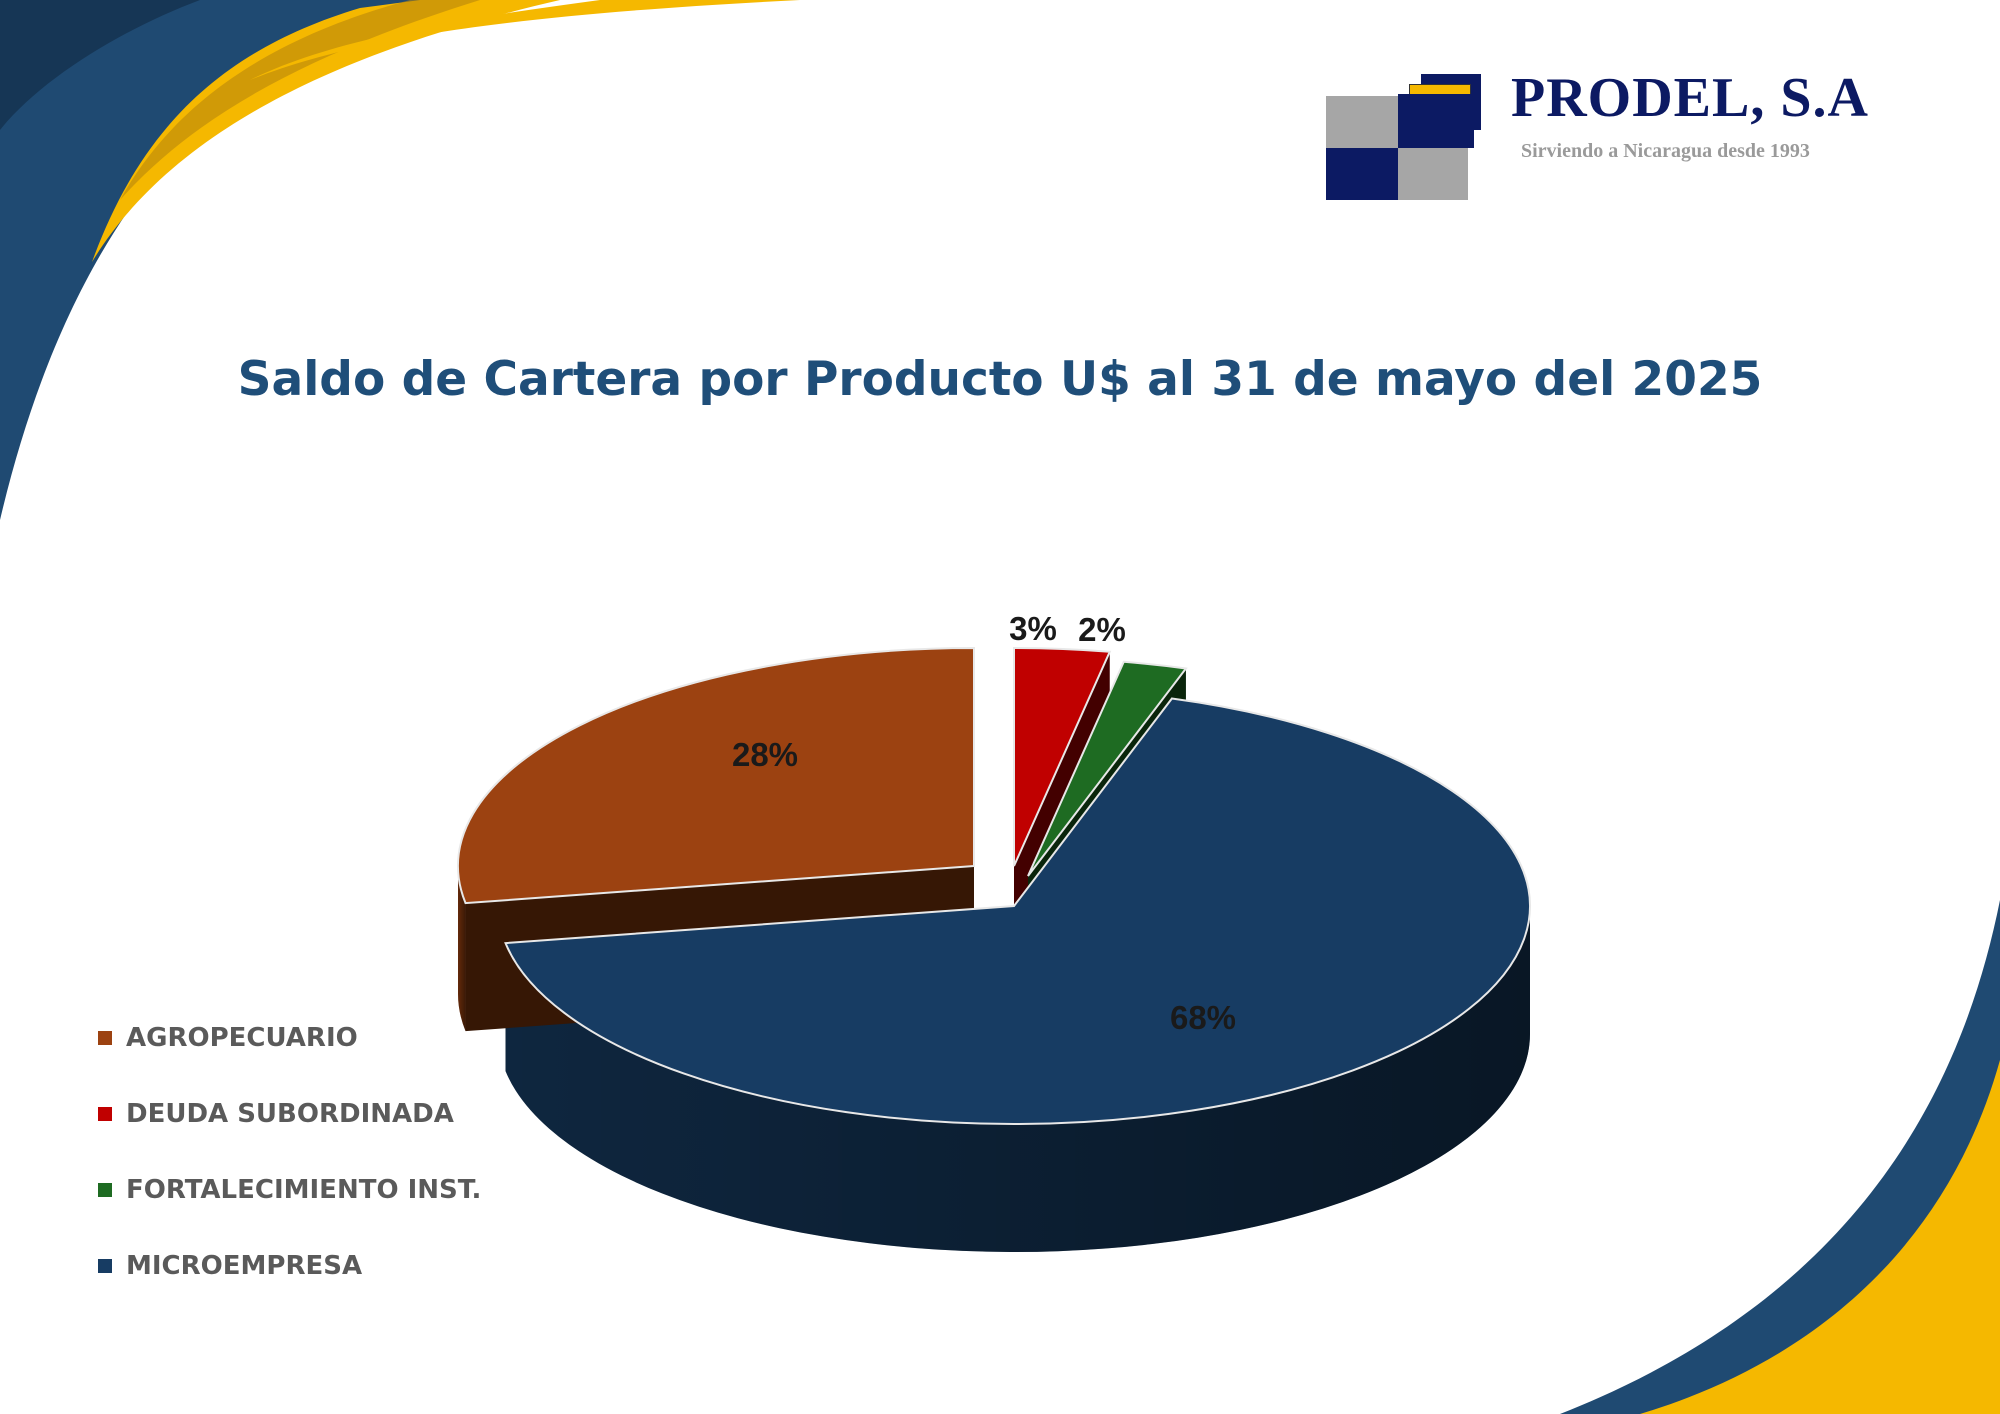  Describe the element at coordinates (242, 1038) in the screenshot. I see `legend-label: AGROPECUARIO` at that location.